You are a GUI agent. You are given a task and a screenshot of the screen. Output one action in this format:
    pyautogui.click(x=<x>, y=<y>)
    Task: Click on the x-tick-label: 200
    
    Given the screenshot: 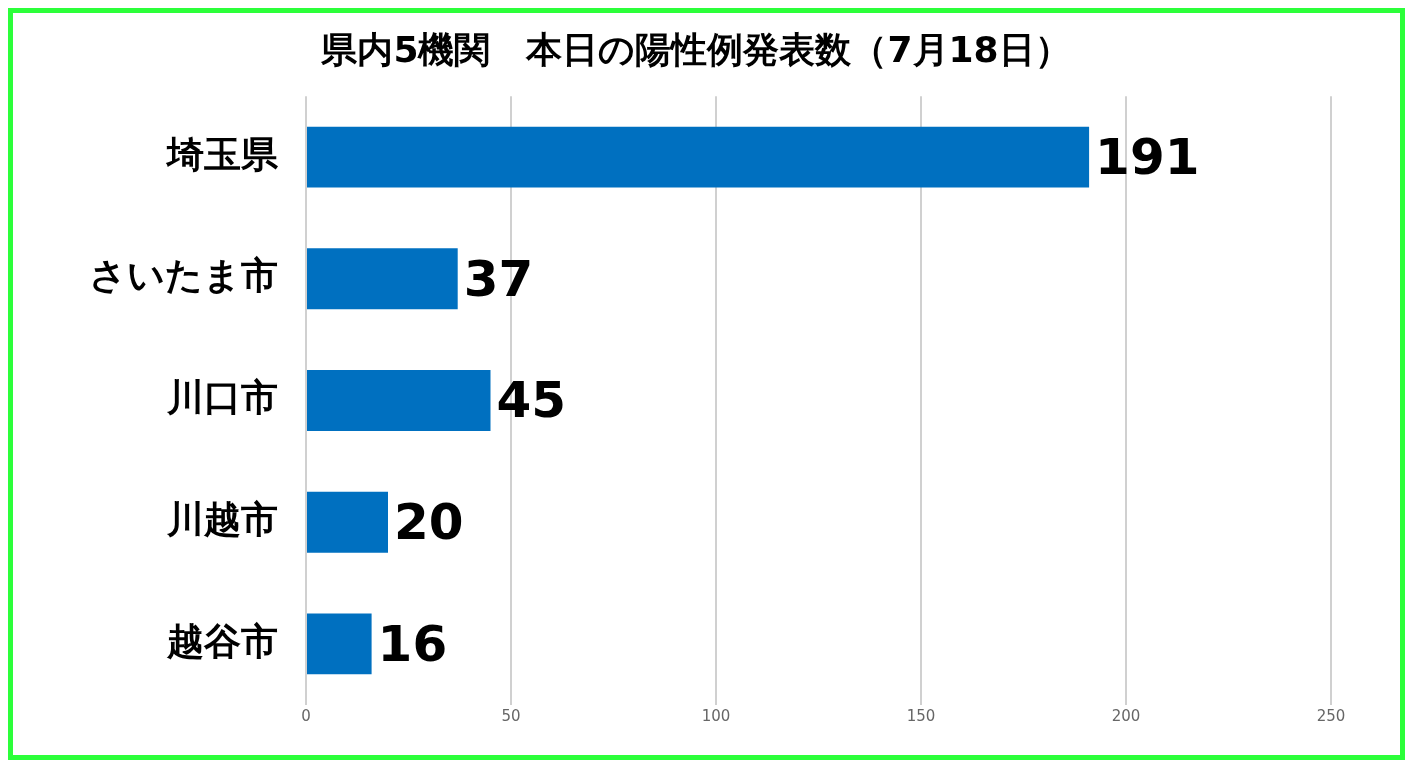 What is the action you would take?
    pyautogui.click(x=1126, y=715)
    